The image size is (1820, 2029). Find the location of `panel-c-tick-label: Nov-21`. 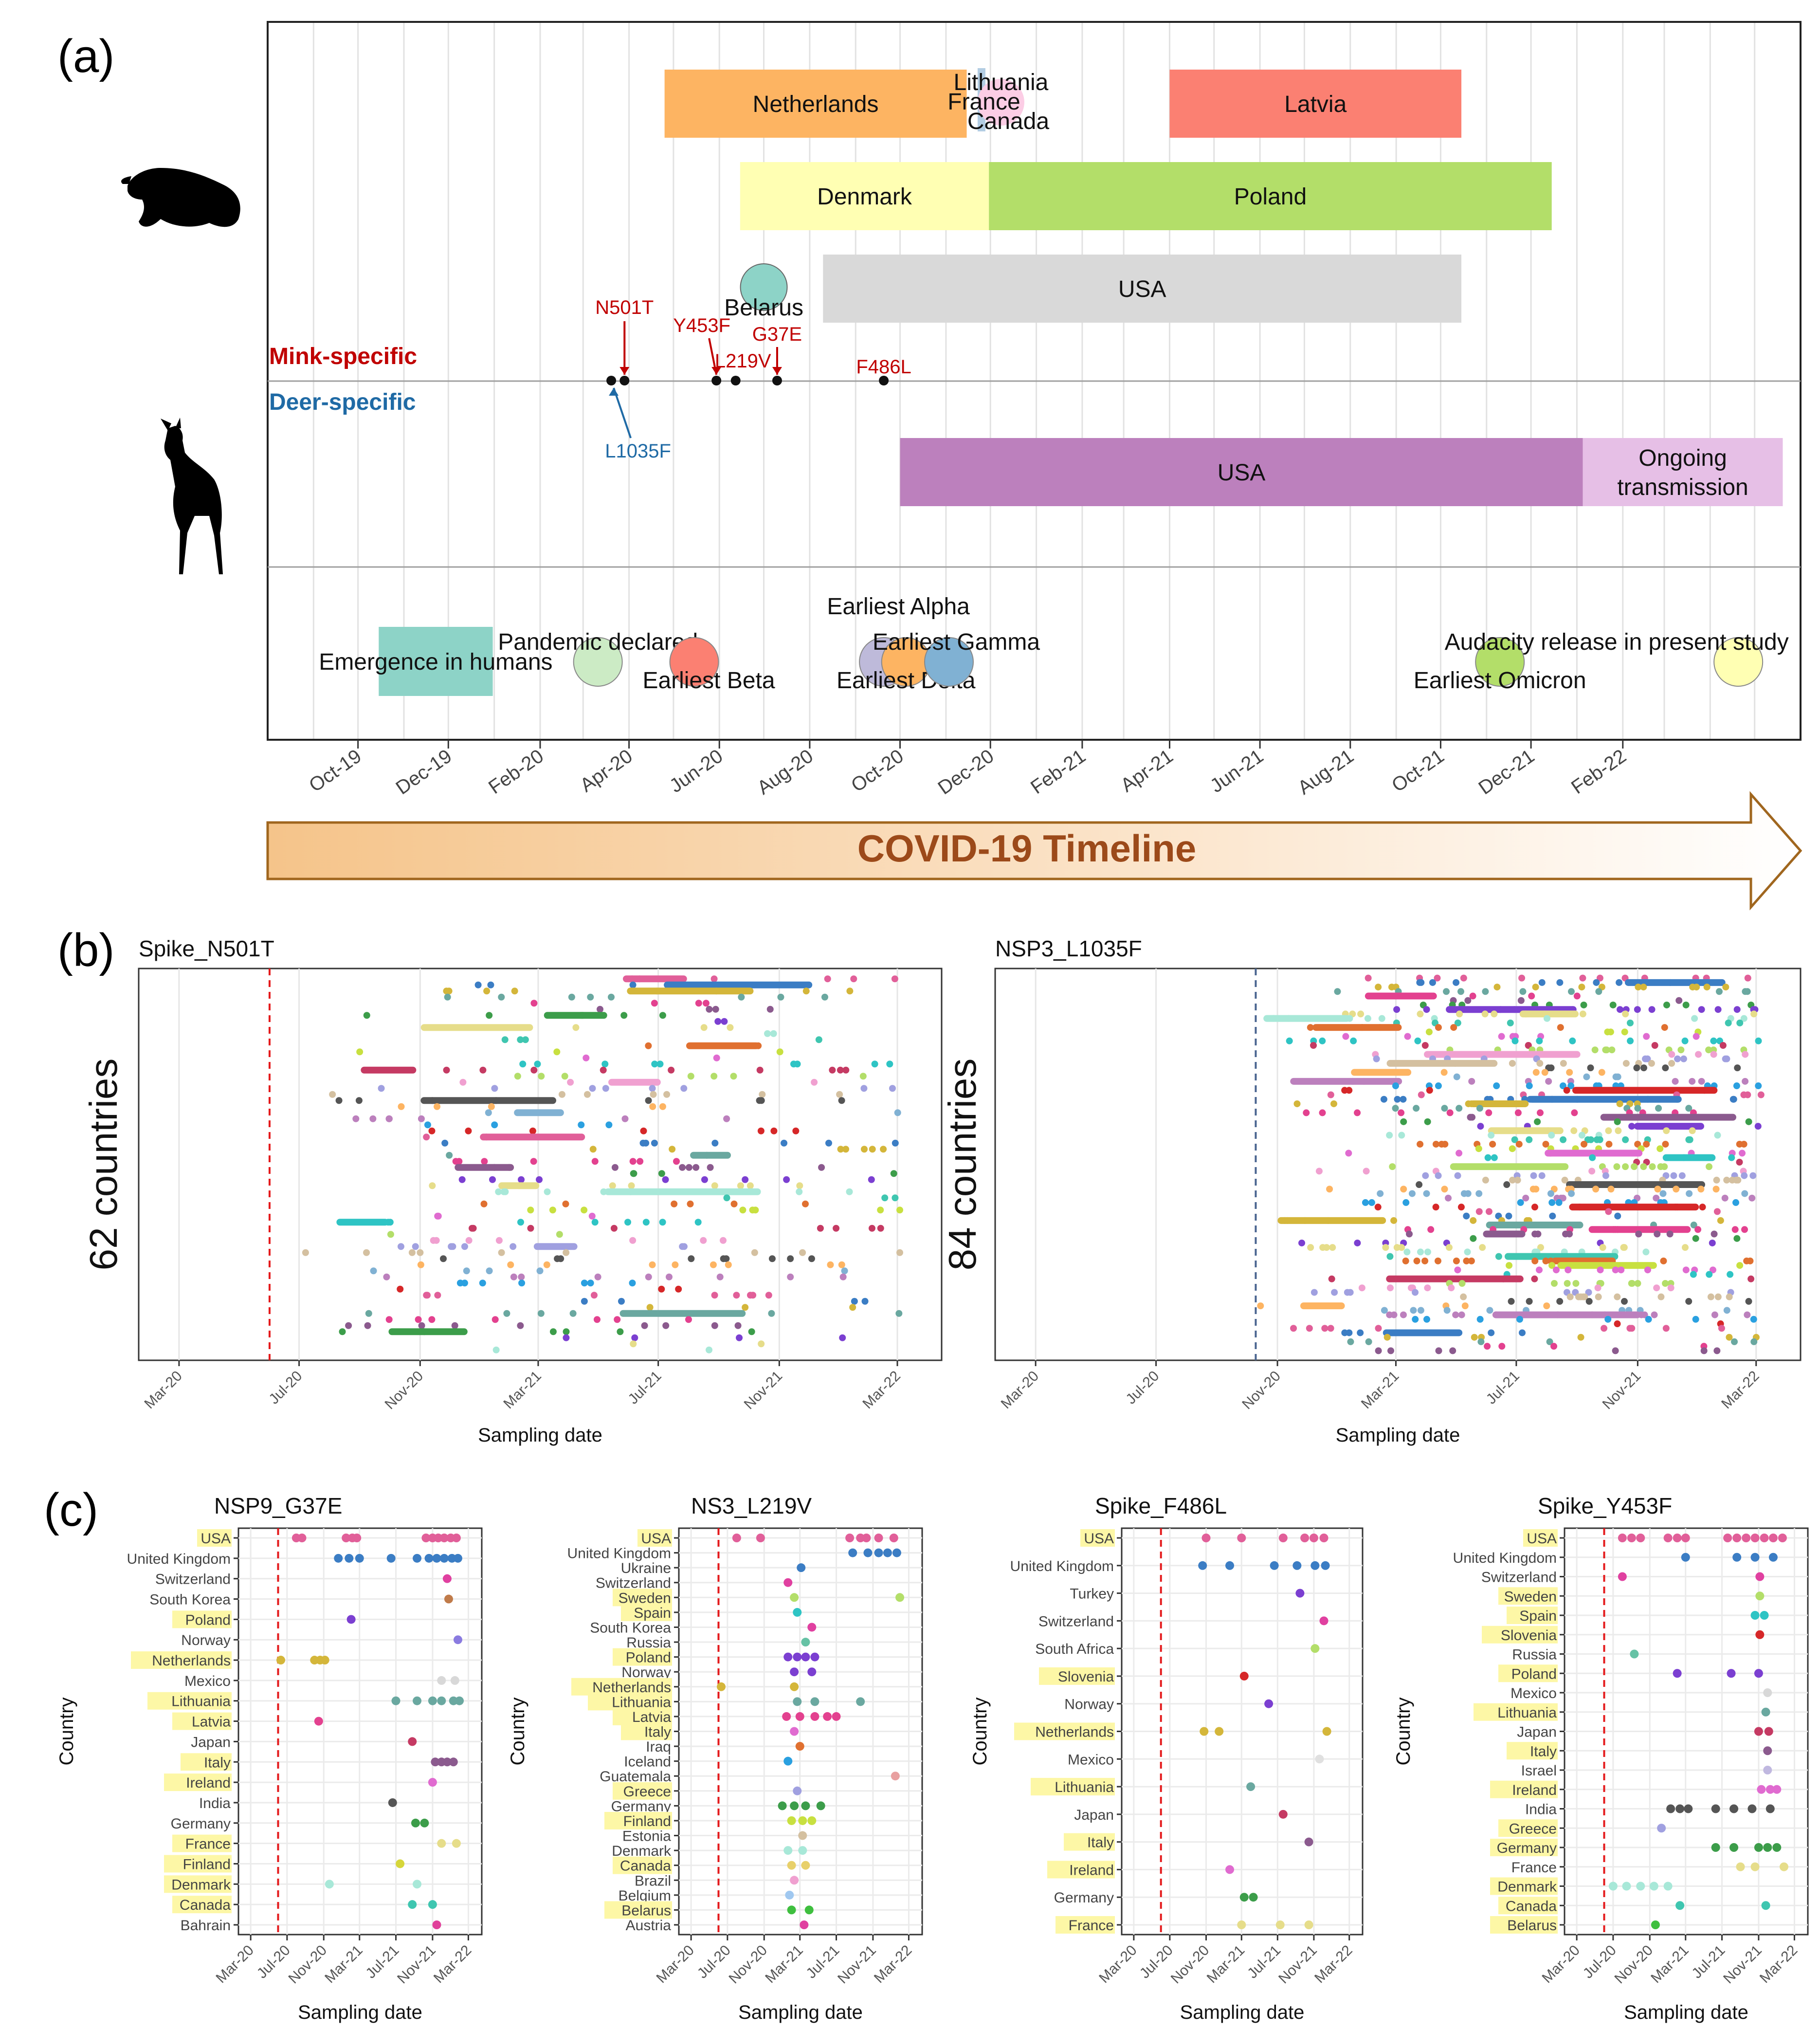

panel-c-tick-label: Nov-21 is located at coordinates (857, 1964).